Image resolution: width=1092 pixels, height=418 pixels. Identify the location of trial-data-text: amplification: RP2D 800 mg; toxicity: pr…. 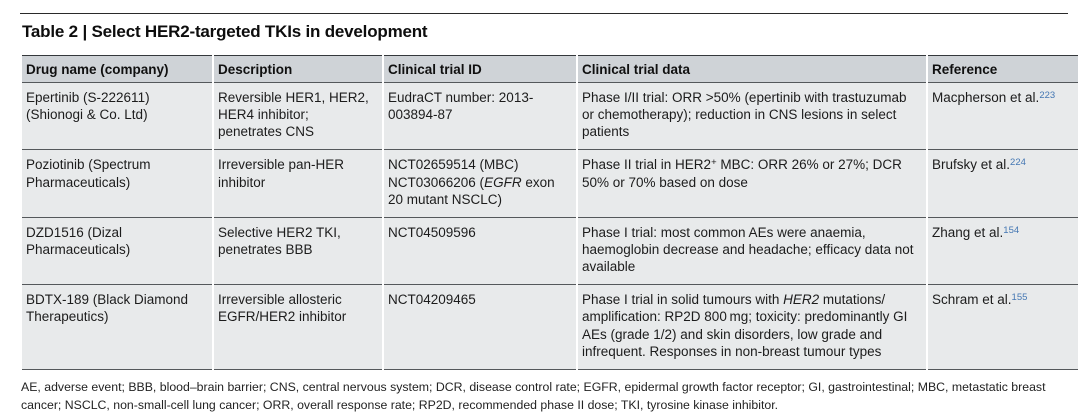
(745, 334).